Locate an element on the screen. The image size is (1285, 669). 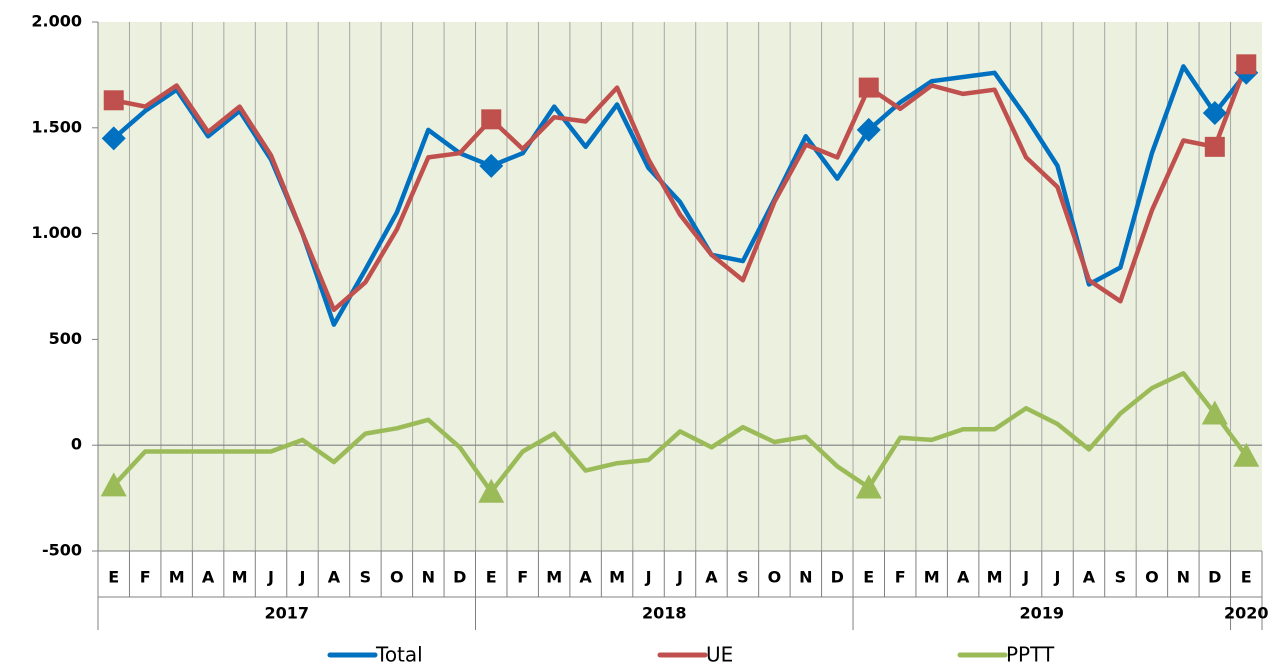
legend-label: PPTT is located at coordinates (1030, 655).